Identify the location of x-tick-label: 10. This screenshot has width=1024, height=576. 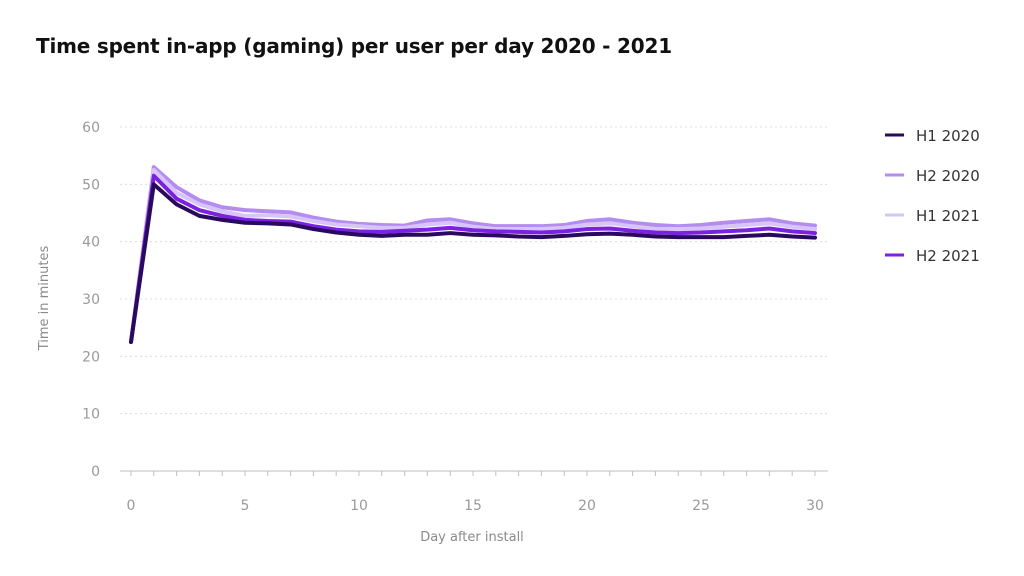
(359, 506).